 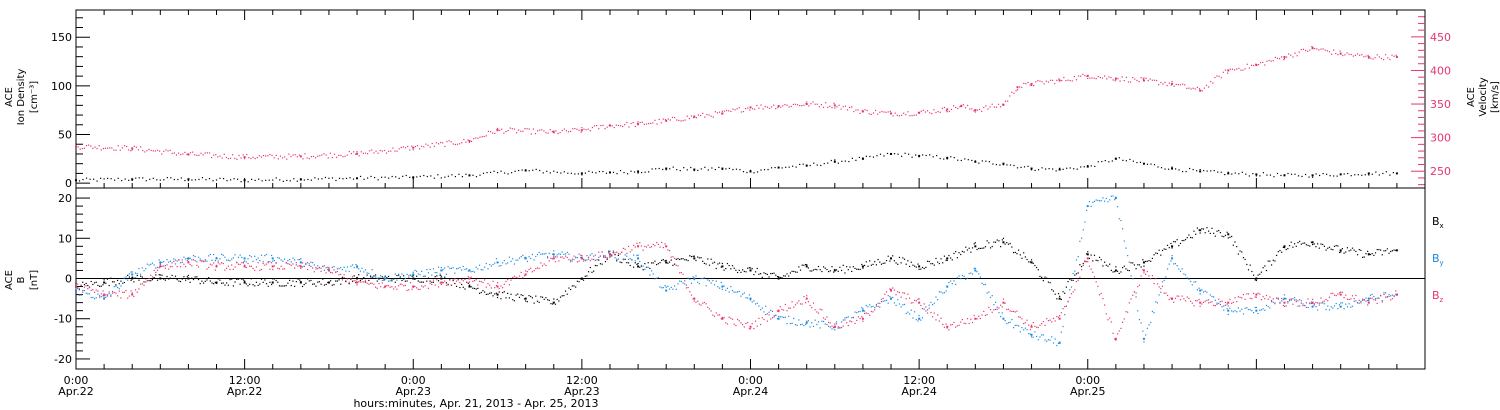 What do you see at coordinates (666, 290) in the screenshot?
I see `by-data-point` at bounding box center [666, 290].